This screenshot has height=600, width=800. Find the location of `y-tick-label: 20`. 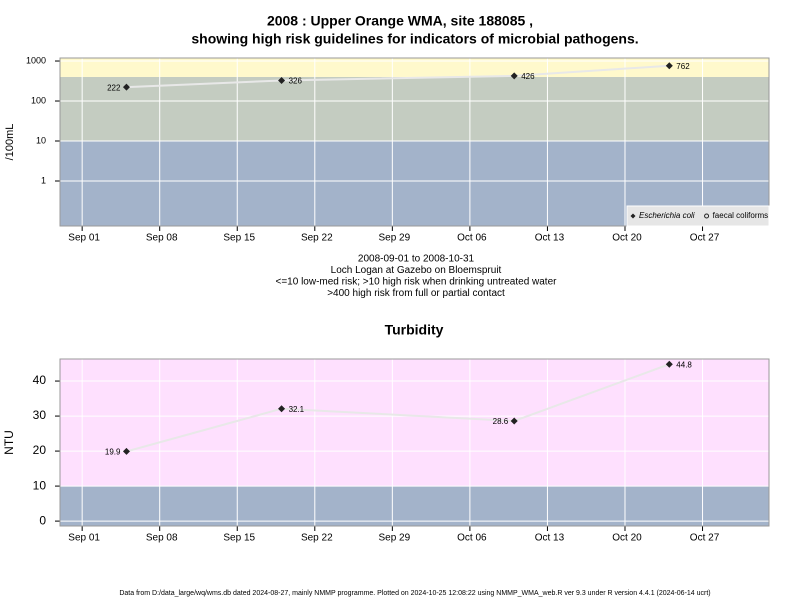

y-tick-label: 20 is located at coordinates (40, 450).